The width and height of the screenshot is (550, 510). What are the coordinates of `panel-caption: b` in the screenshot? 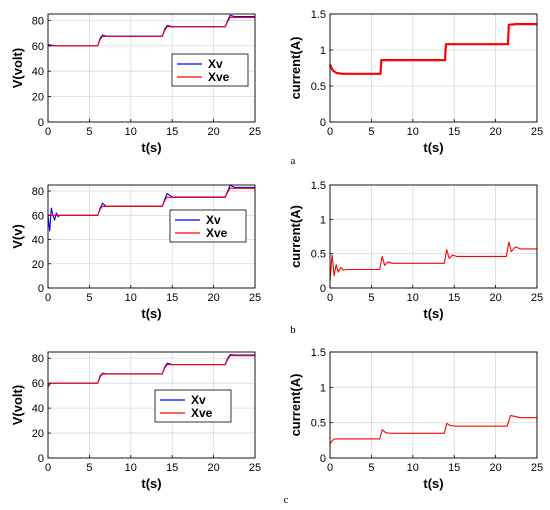 It's located at (293, 330).